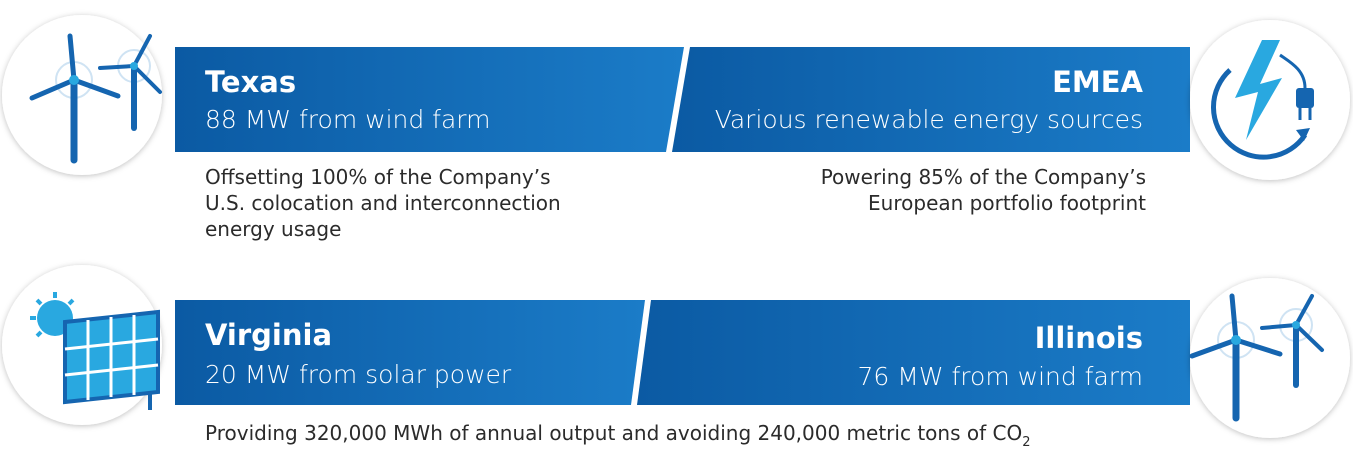  Describe the element at coordinates (268, 335) in the screenshot. I see `panel-title: Virginia` at that location.